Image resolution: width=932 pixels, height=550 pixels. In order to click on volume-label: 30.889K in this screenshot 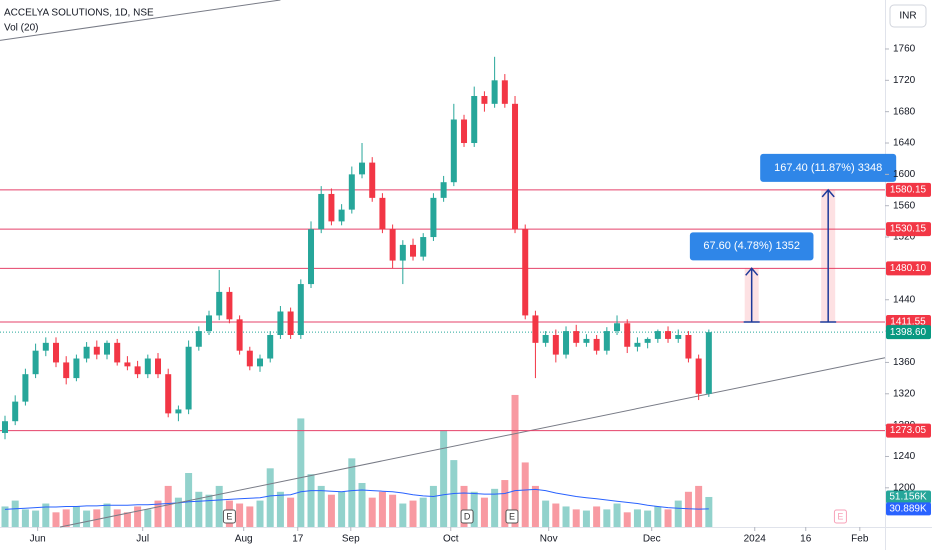, I will do `click(908, 509)`.